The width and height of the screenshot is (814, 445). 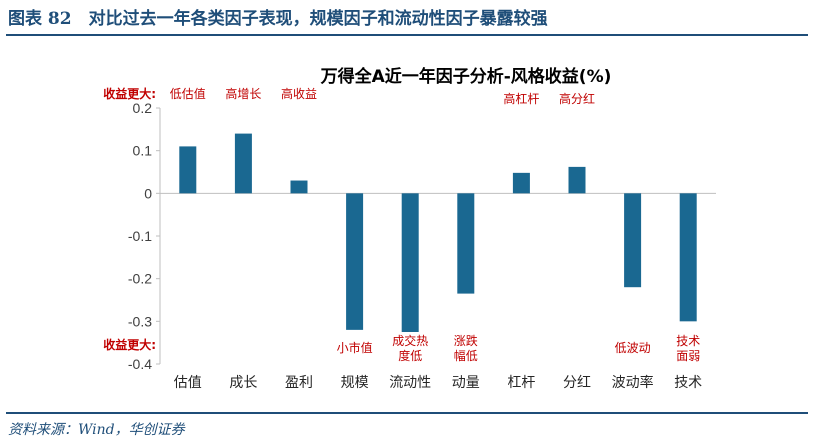 I want to click on y-tick-label: -0.4, so click(x=140, y=364).